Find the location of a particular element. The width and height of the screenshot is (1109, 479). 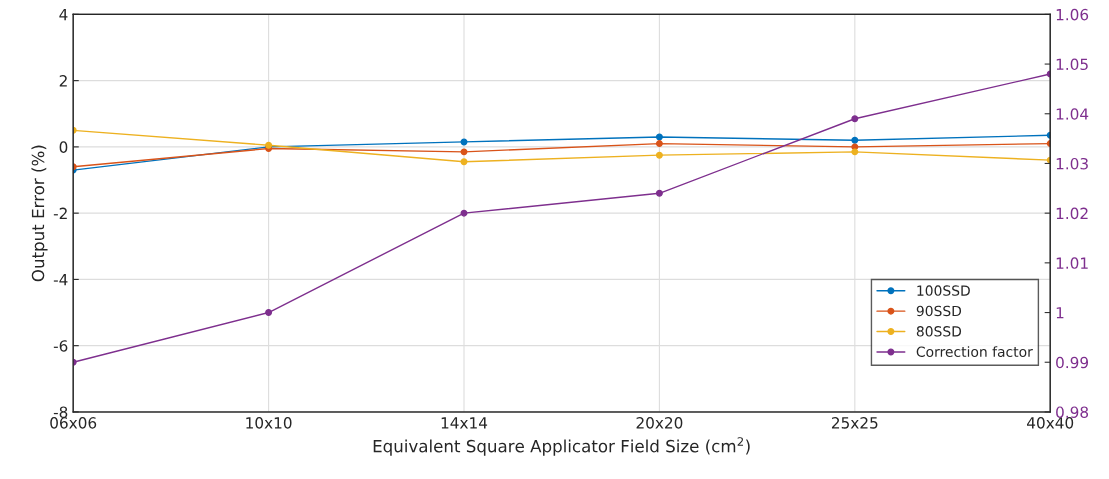

x-tick-label: 40x40 is located at coordinates (1050, 423).